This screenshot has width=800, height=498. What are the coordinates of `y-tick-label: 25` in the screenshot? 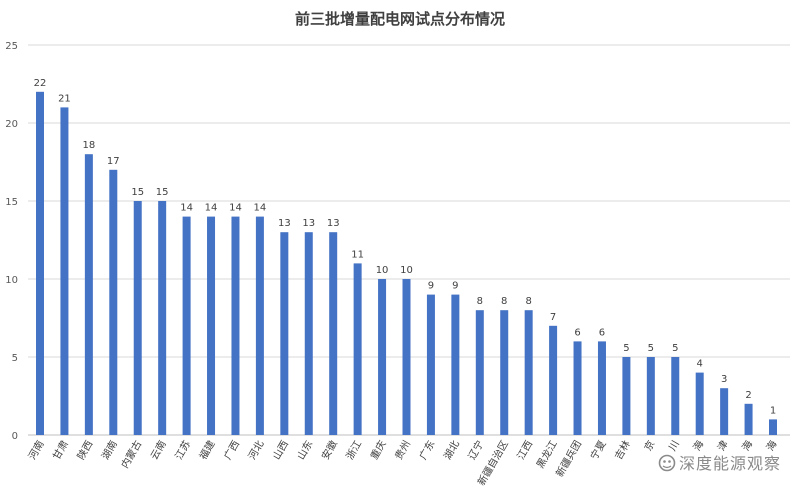 It's located at (11, 46).